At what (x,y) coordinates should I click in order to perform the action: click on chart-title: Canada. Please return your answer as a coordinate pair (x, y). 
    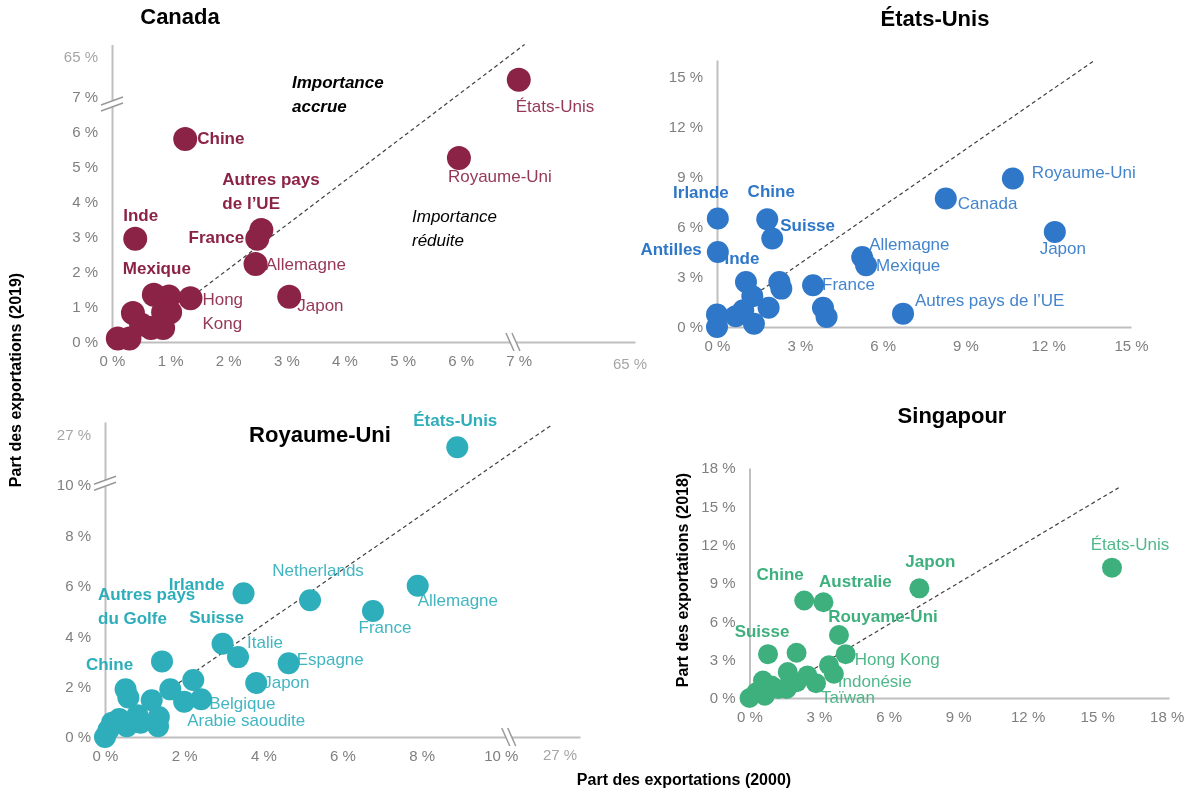
    Looking at the image, I should click on (180, 16).